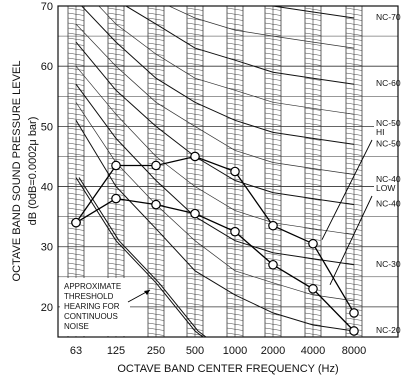 The width and height of the screenshot is (411, 375). Describe the element at coordinates (116, 351) in the screenshot. I see `x-tick-125: 125` at that location.